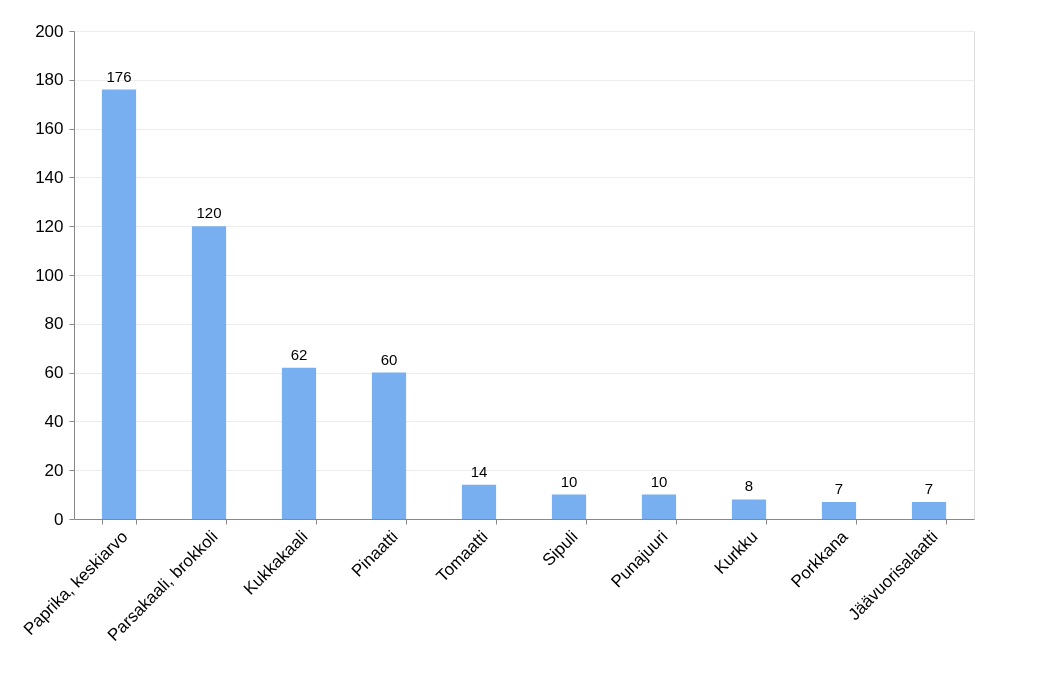 The width and height of the screenshot is (1037, 684). Describe the element at coordinates (54, 373) in the screenshot. I see `y-tick-label: 60` at that location.